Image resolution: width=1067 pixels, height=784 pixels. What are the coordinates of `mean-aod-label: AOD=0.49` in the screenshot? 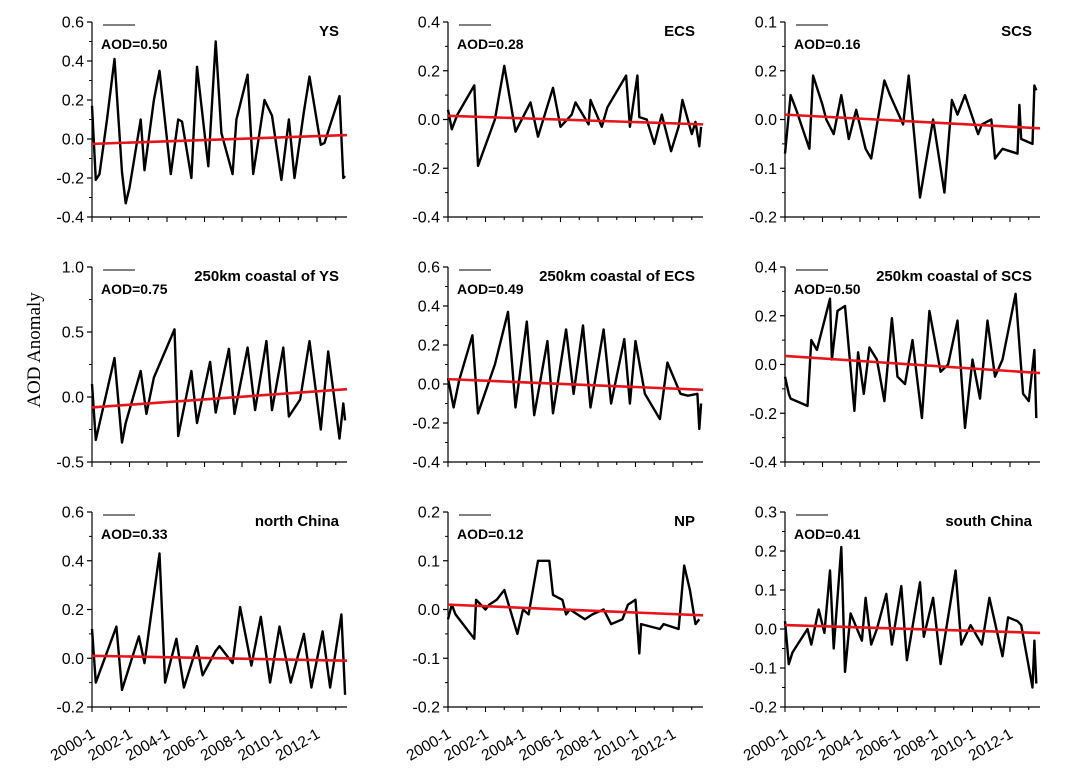 It's located at (490, 289).